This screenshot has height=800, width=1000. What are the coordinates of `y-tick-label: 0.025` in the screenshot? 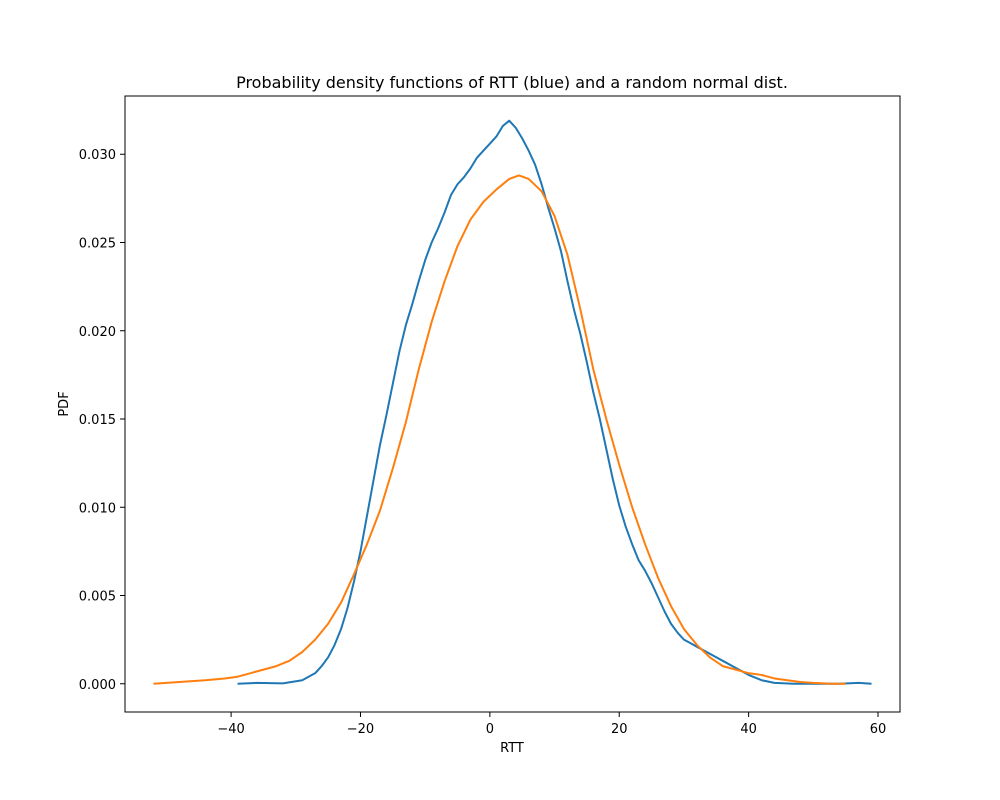 It's located at (97, 243).